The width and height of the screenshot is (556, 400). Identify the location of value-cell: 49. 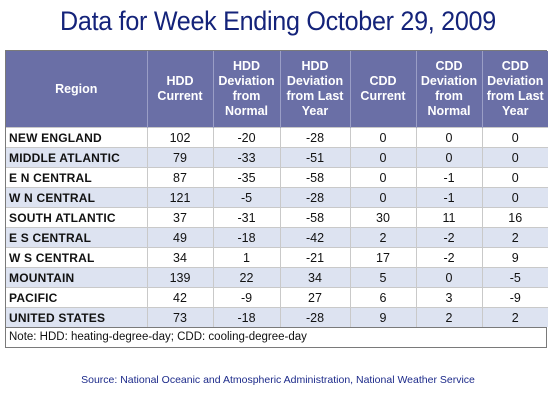
(180, 237).